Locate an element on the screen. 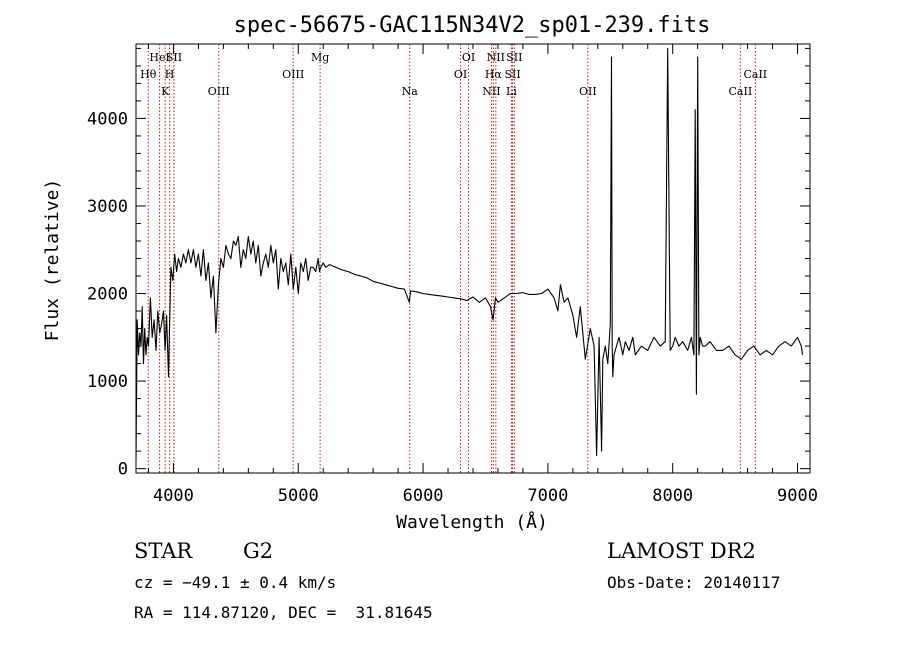 The image size is (900, 649). line-label-3: SII is located at coordinates (174, 57).